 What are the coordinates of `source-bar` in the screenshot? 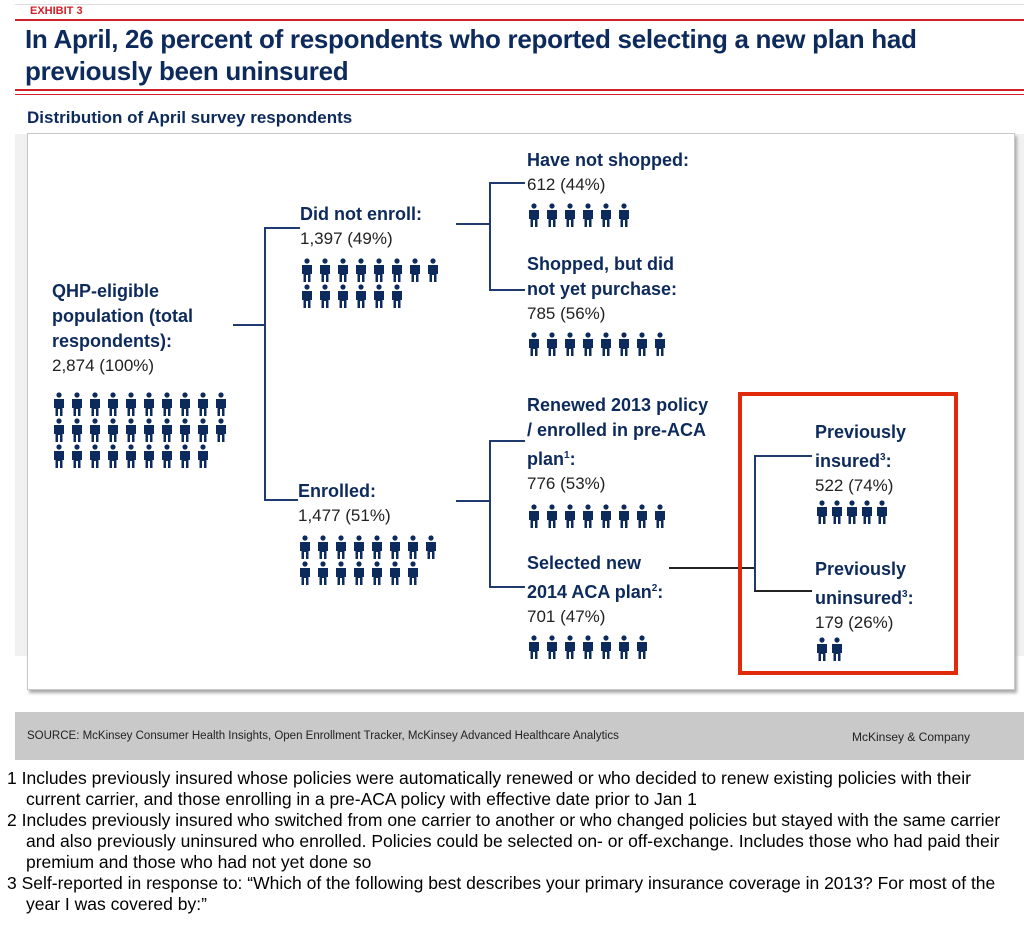 It's located at (519, 736).